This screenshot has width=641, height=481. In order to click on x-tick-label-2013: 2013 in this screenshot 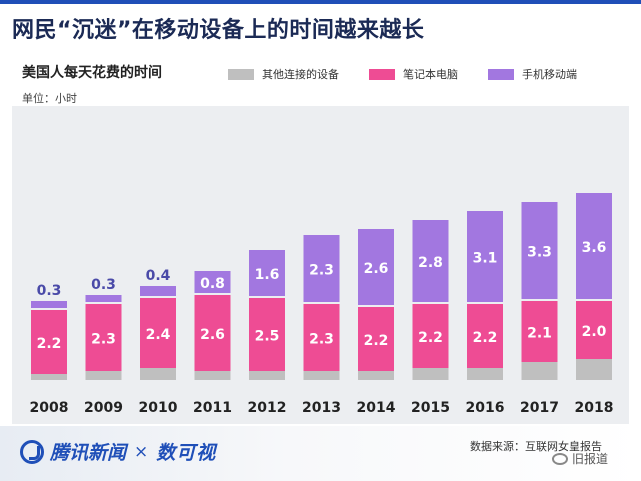, I will do `click(321, 408)`.